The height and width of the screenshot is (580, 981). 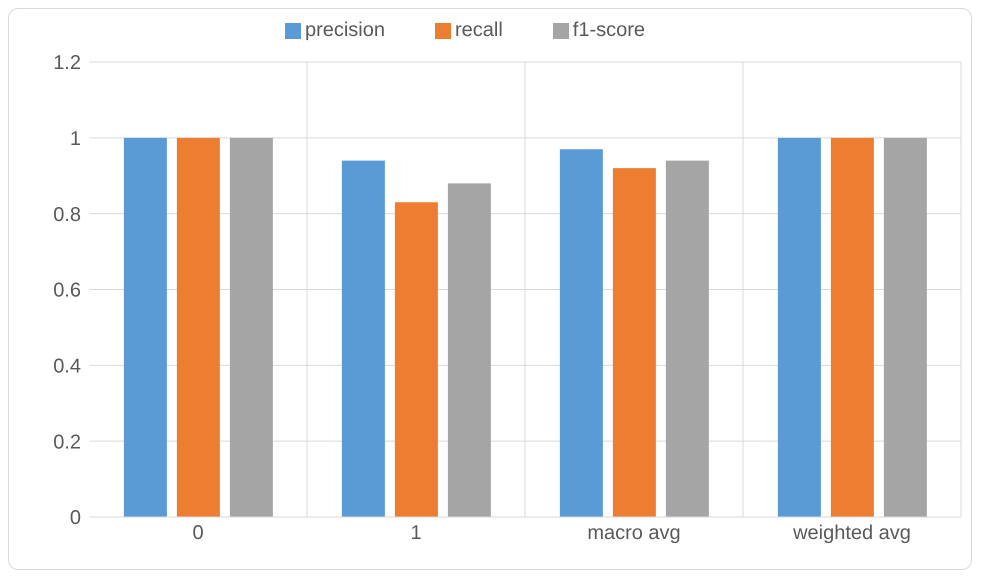 I want to click on x-tick-label: weighted avg, so click(x=851, y=533).